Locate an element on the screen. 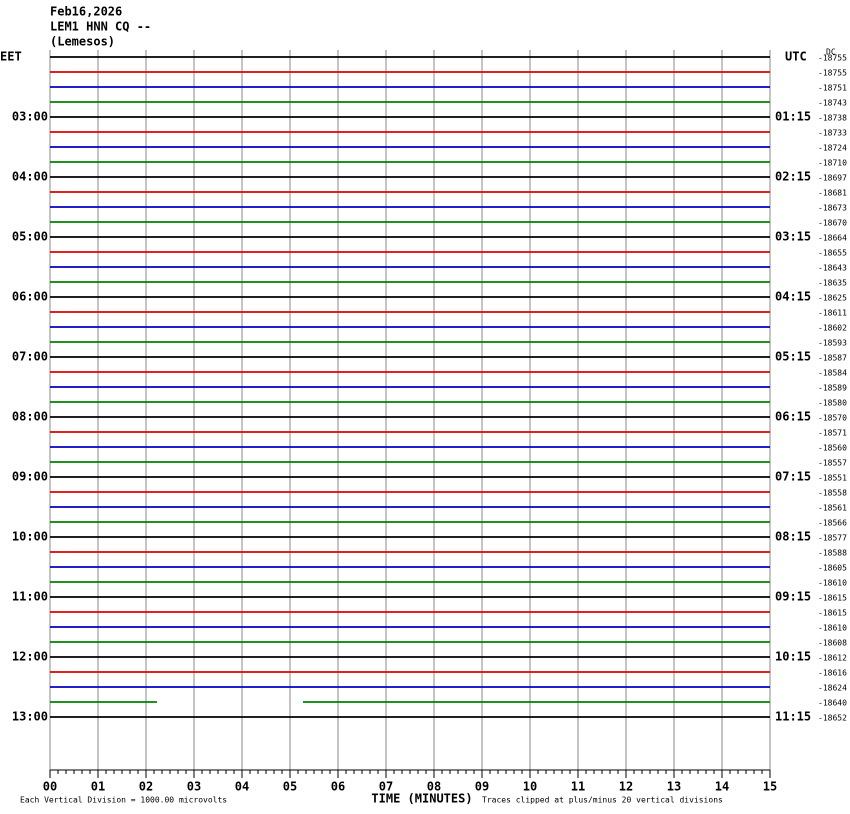 This screenshot has height=814, width=850. dc-value: -18571 is located at coordinates (832, 433).